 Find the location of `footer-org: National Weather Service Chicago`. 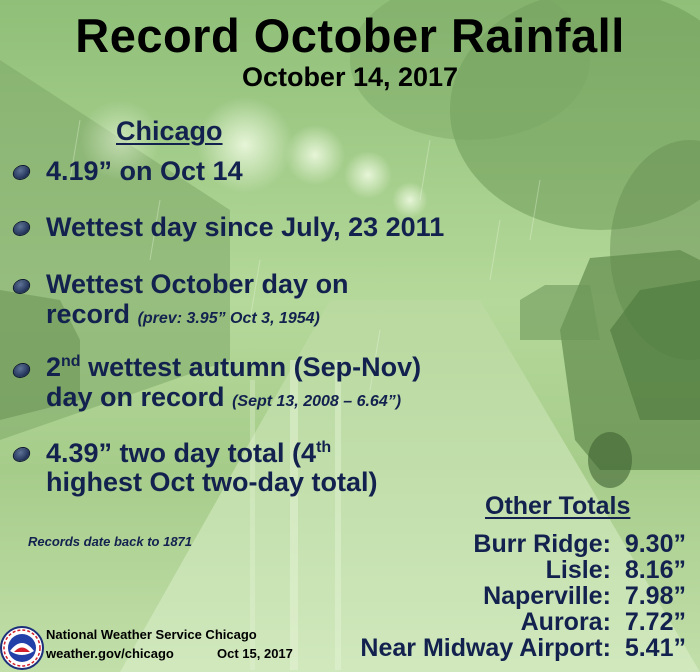

footer-org: National Weather Service Chicago is located at coordinates (151, 634).